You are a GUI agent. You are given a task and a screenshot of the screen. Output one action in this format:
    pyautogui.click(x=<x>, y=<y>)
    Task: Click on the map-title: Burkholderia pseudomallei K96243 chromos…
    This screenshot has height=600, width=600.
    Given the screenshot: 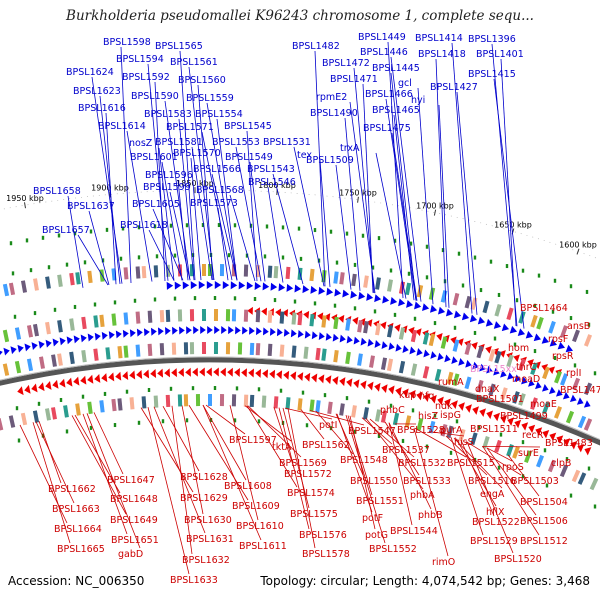 What is the action you would take?
    pyautogui.click(x=300, y=16)
    